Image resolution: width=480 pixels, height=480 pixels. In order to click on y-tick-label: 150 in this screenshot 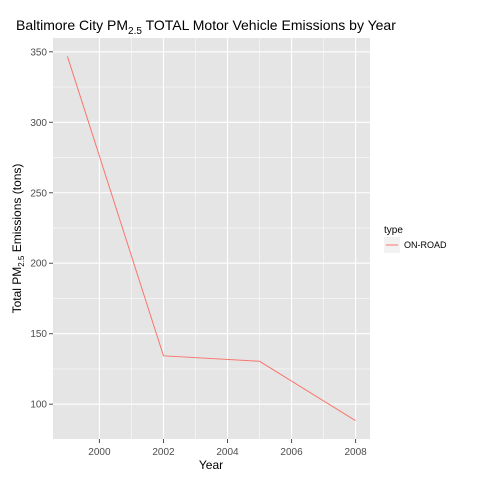, I will do `click(38, 334)`.